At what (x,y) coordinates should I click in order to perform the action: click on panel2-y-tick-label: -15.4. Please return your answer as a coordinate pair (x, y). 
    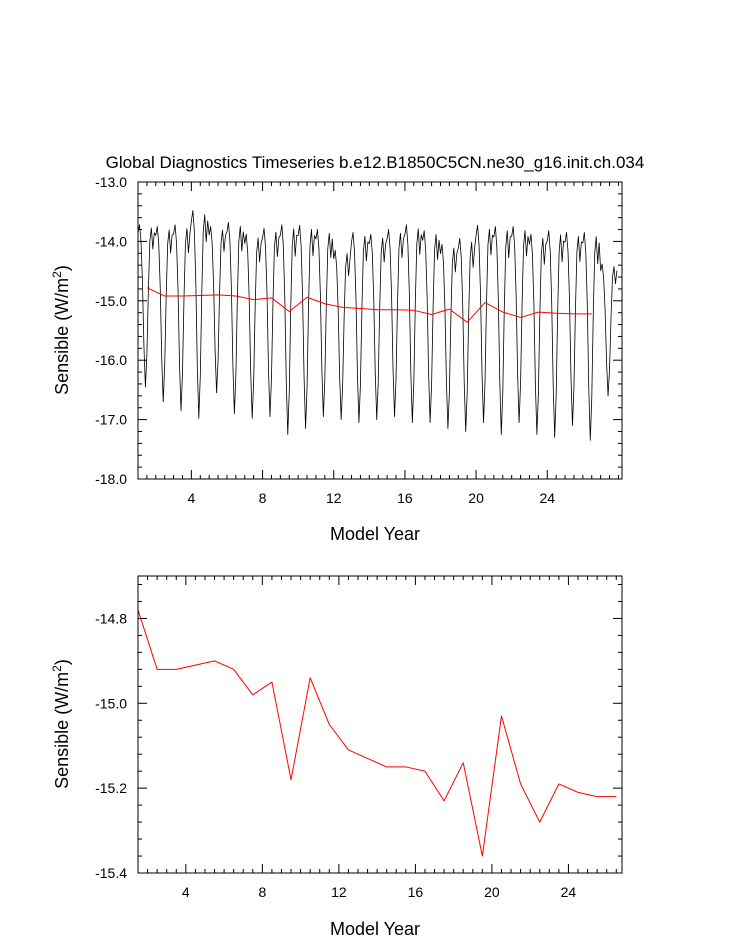
    Looking at the image, I should click on (111, 873).